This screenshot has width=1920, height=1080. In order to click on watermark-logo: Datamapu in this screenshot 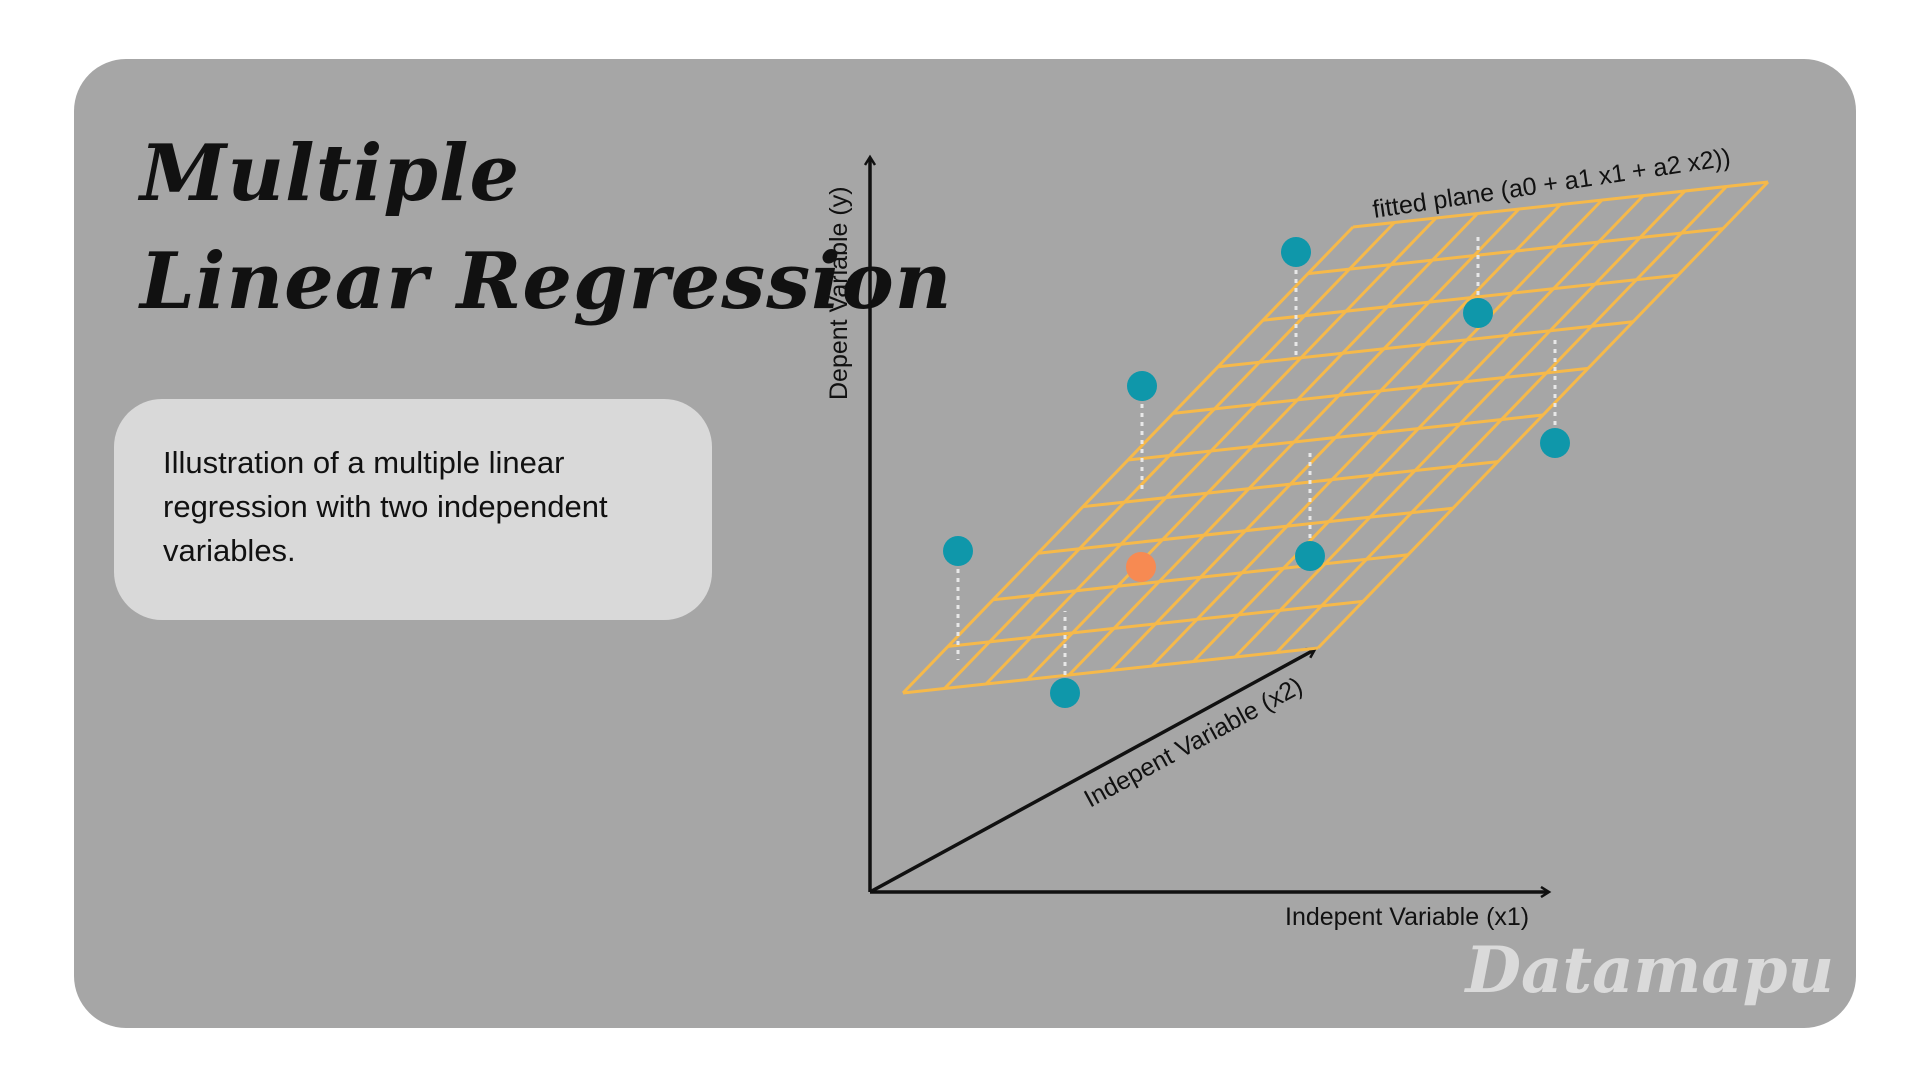, I will do `click(1649, 970)`.